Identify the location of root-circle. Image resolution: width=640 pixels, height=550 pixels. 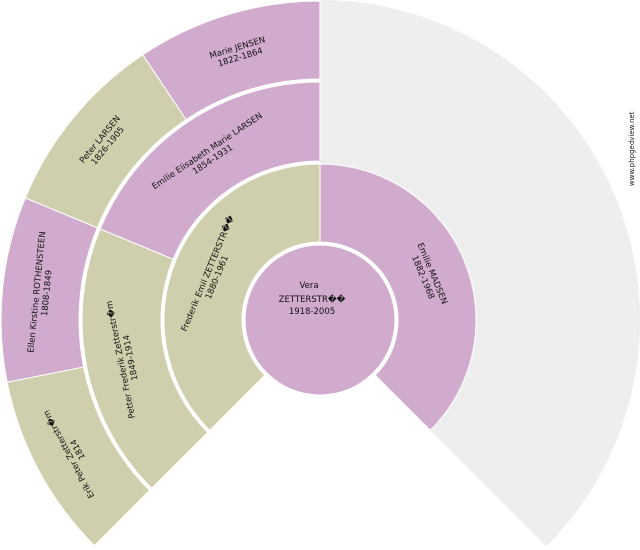
(320, 320).